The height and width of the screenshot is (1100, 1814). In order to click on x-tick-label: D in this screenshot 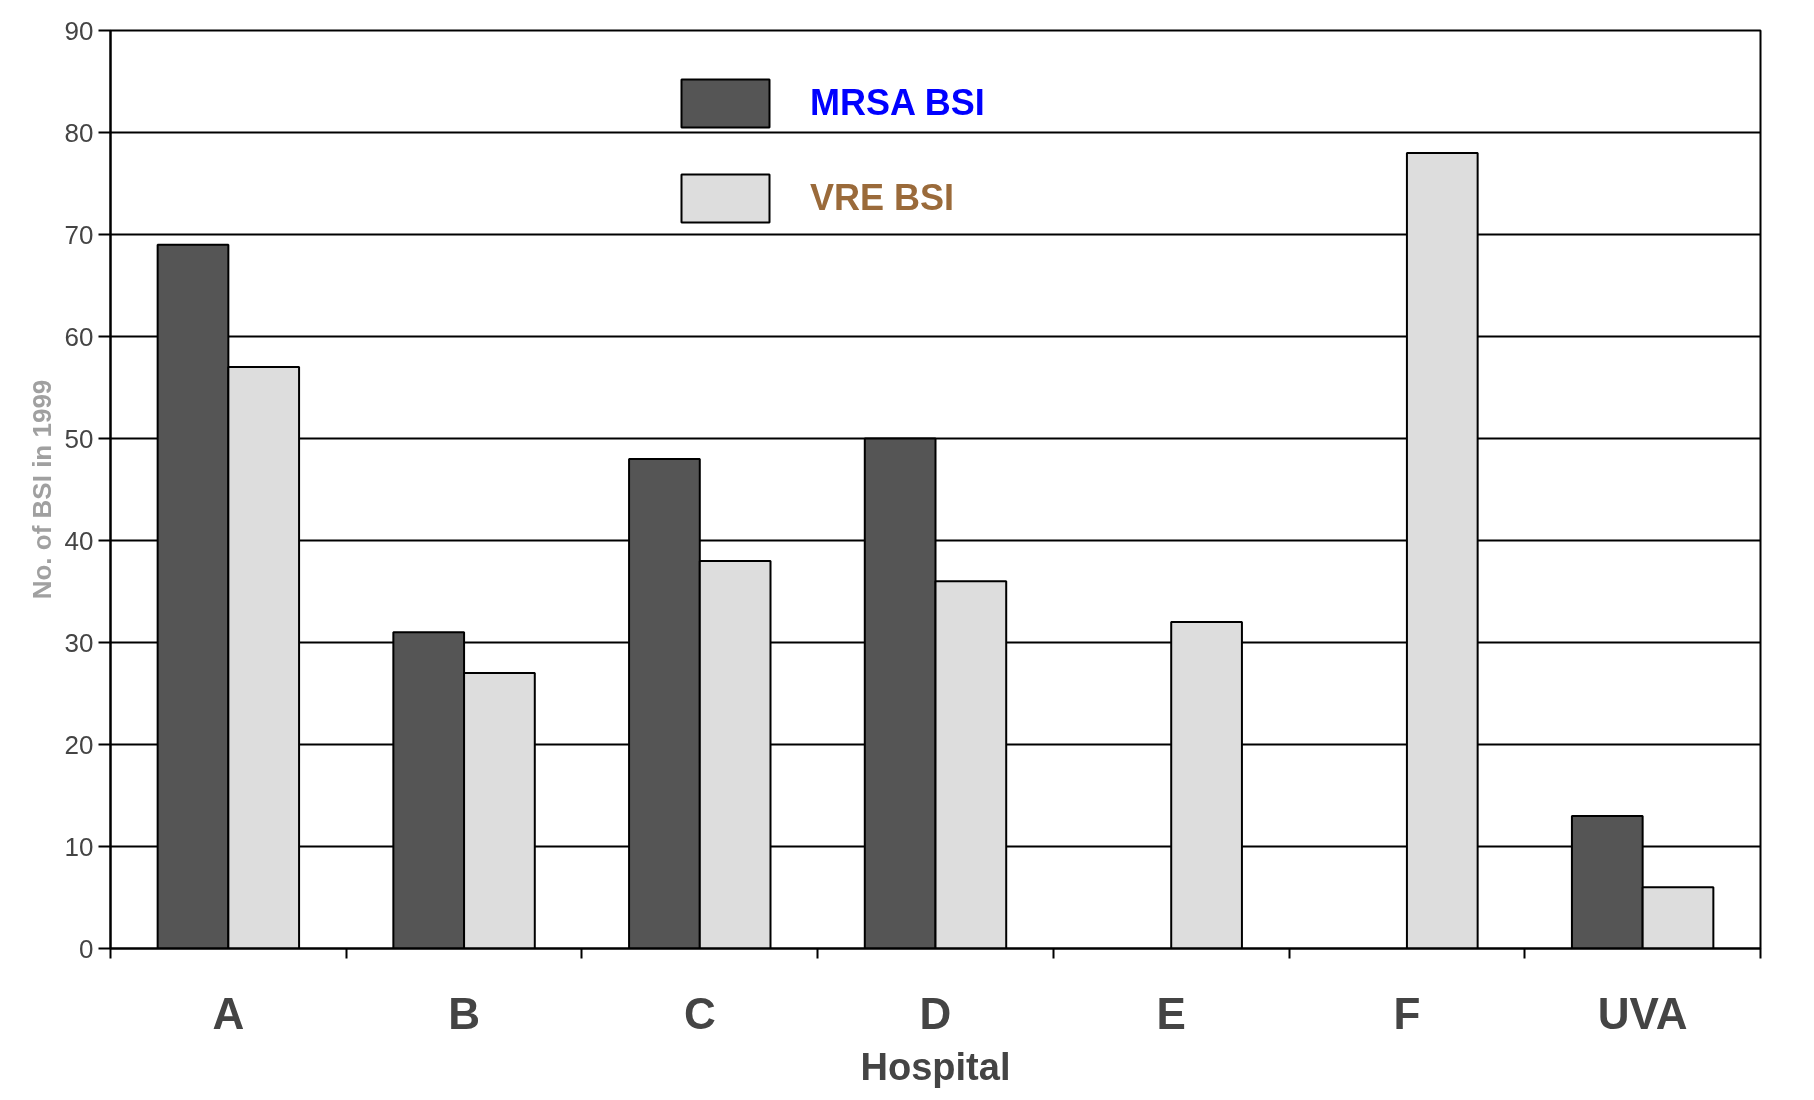, I will do `click(935, 1013)`.